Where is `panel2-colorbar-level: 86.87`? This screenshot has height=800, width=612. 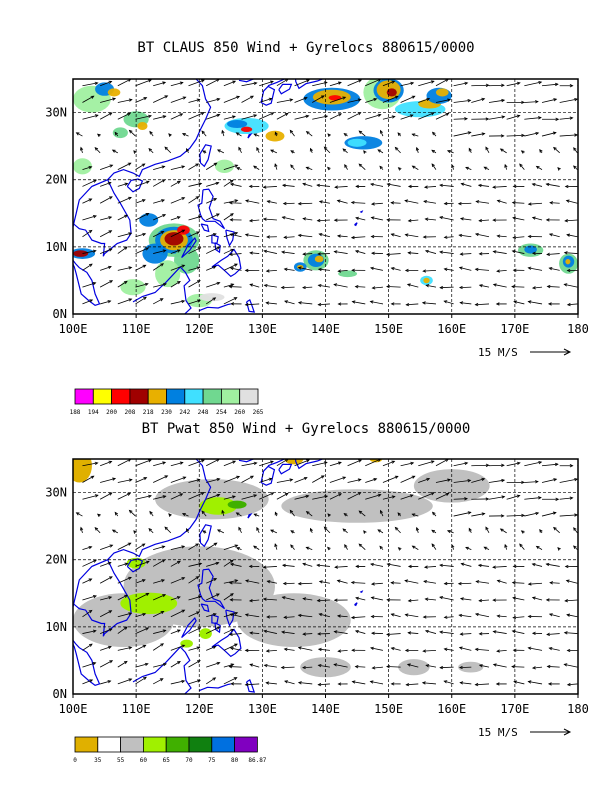 panel2-colorbar-level: 86.87 is located at coordinates (257, 760).